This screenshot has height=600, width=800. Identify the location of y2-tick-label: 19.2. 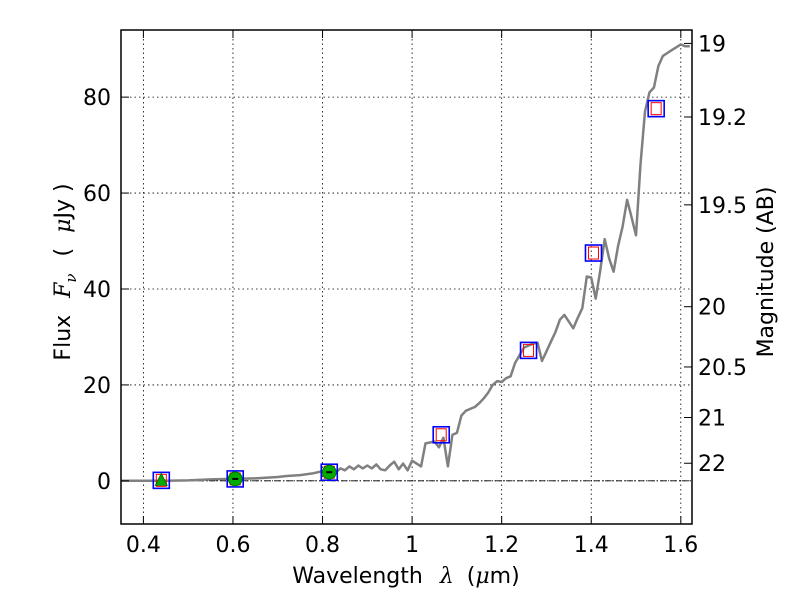
(722, 118).